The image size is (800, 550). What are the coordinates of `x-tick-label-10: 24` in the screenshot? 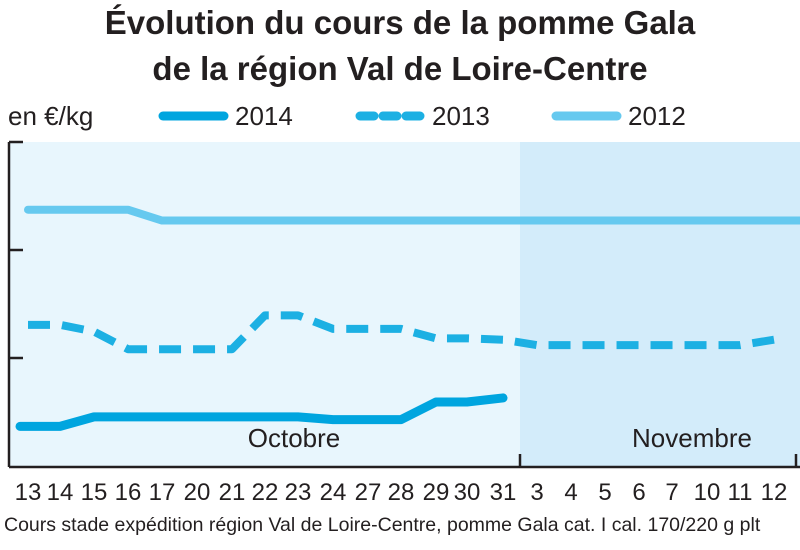 It's located at (333, 492).